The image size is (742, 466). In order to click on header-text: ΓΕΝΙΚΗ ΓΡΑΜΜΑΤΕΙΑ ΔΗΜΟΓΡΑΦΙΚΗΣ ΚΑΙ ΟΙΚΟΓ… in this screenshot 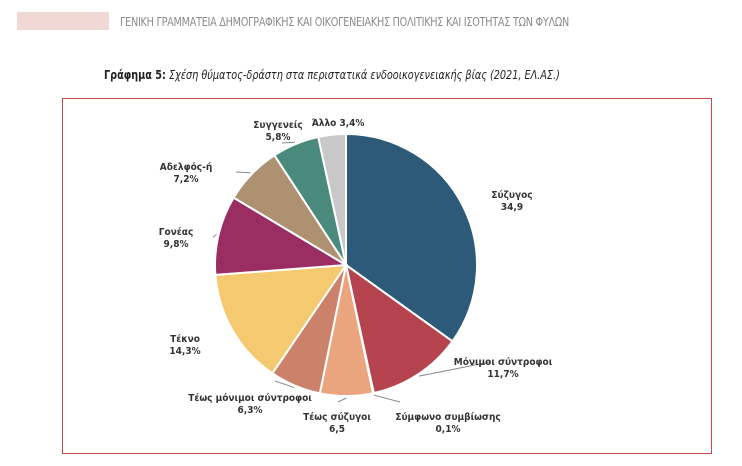, I will do `click(344, 21)`.